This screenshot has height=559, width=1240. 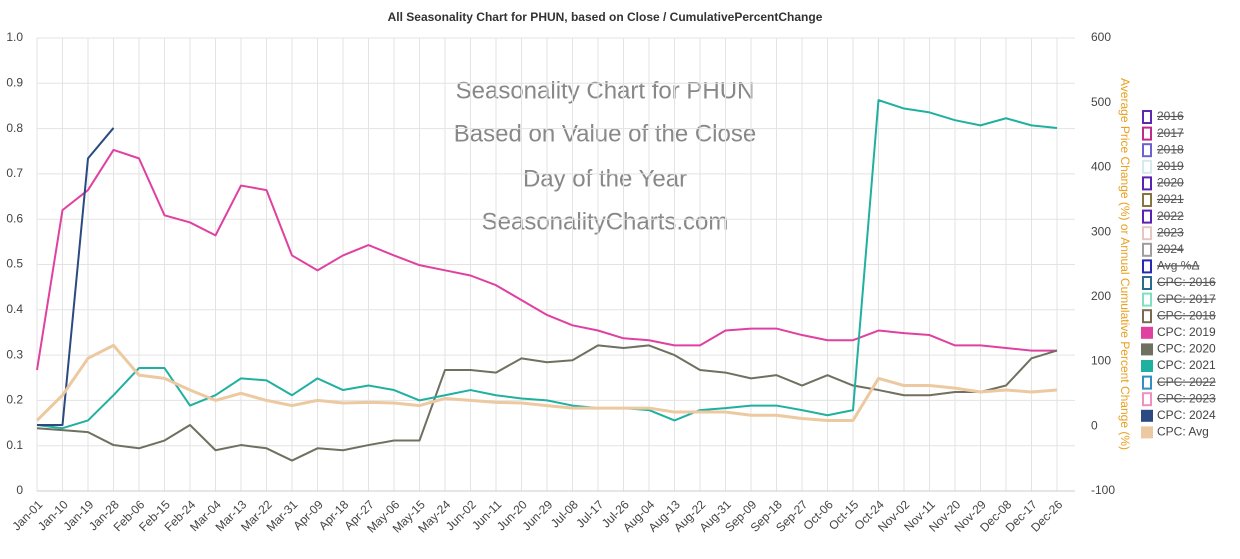 I want to click on y2-tick-label: 600, so click(x=1101, y=37).